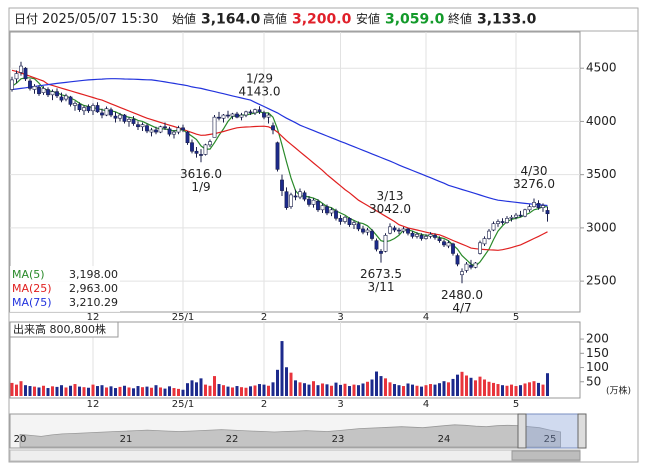  I want to click on scrollbar-thumb, so click(546, 455).